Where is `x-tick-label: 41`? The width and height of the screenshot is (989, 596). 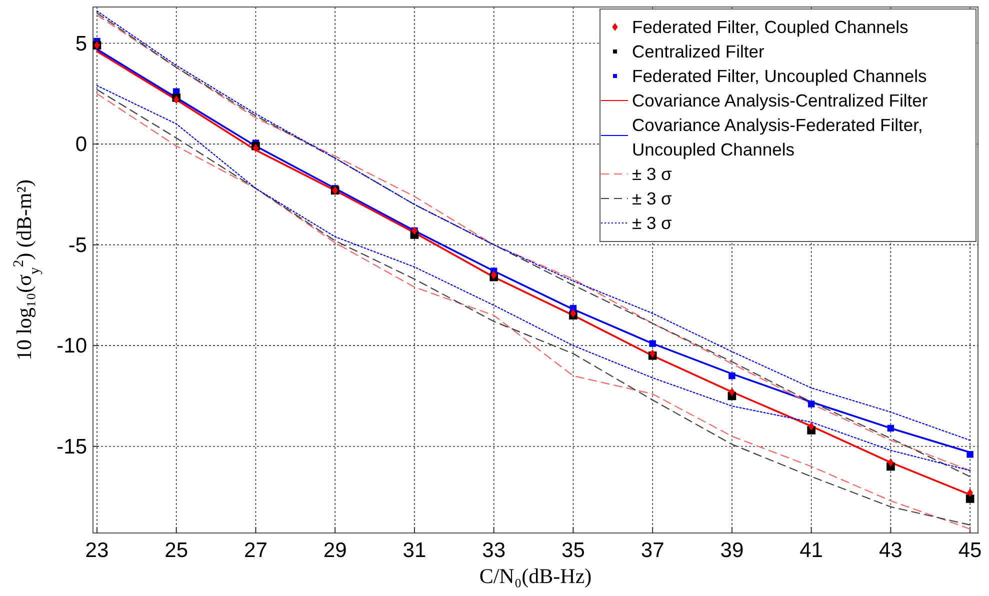
x-tick-label: 41 is located at coordinates (811, 550).